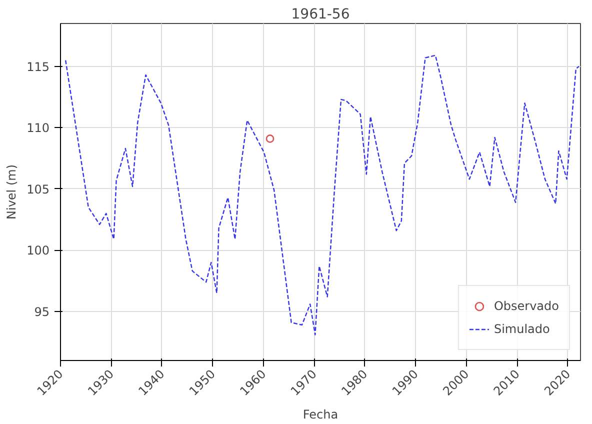 This screenshot has height=424, width=592. What do you see at coordinates (38, 189) in the screenshot?
I see `y-tick-label: 105` at bounding box center [38, 189].